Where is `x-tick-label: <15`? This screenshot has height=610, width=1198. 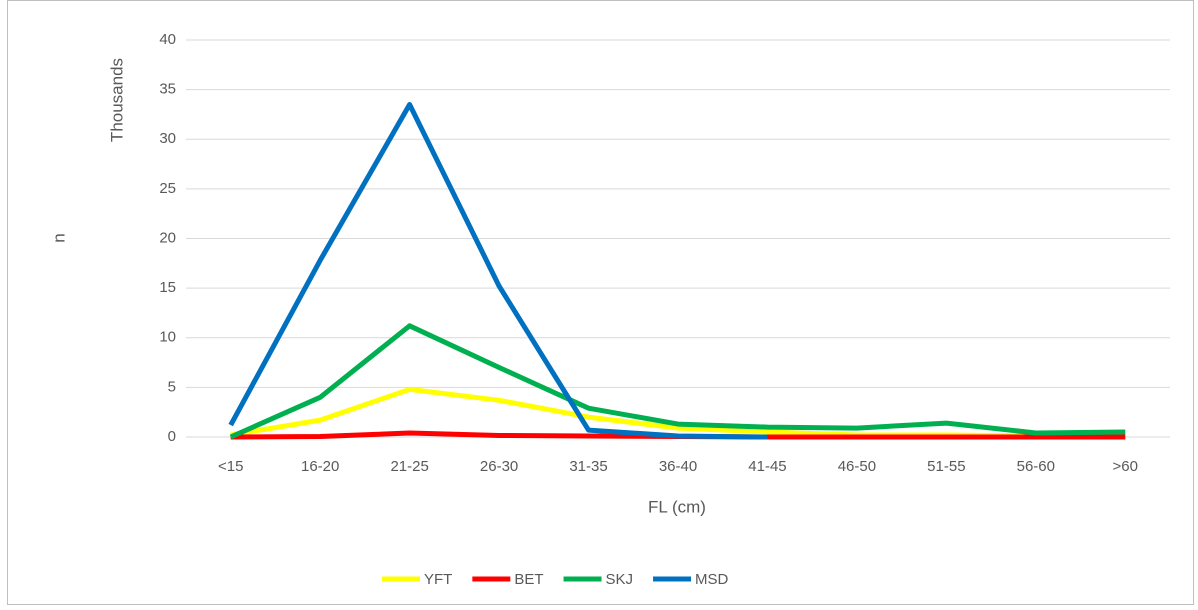 x-tick-label: <15 is located at coordinates (230, 466).